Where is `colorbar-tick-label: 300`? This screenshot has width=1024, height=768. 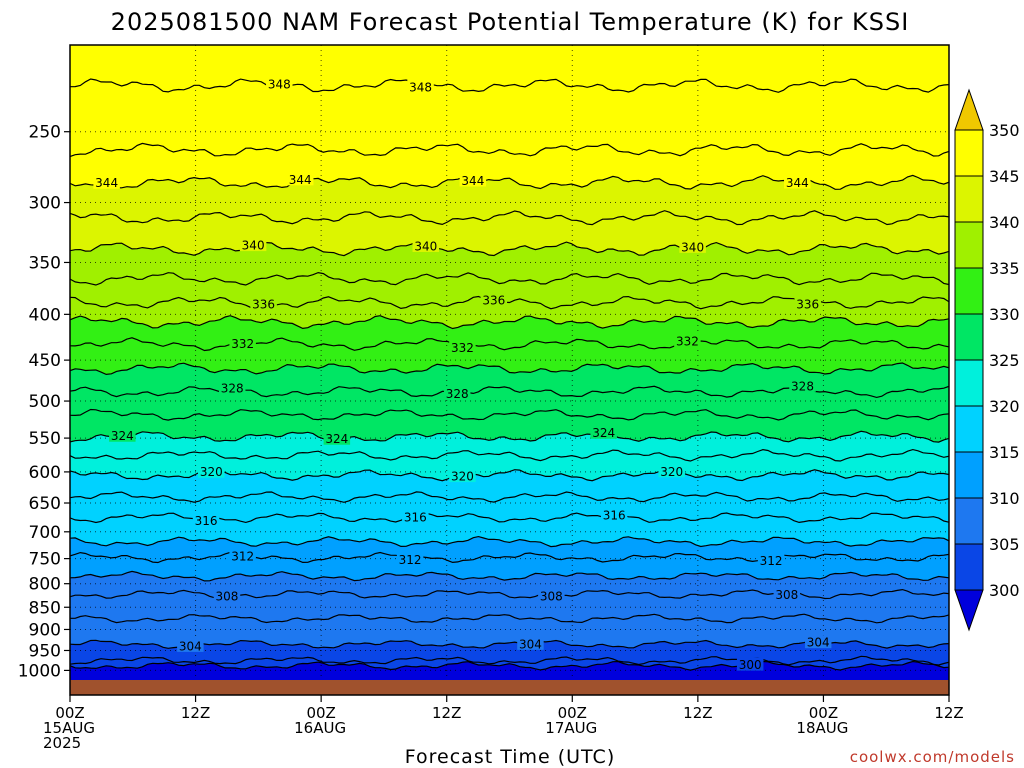 colorbar-tick-label: 300 is located at coordinates (1004, 590).